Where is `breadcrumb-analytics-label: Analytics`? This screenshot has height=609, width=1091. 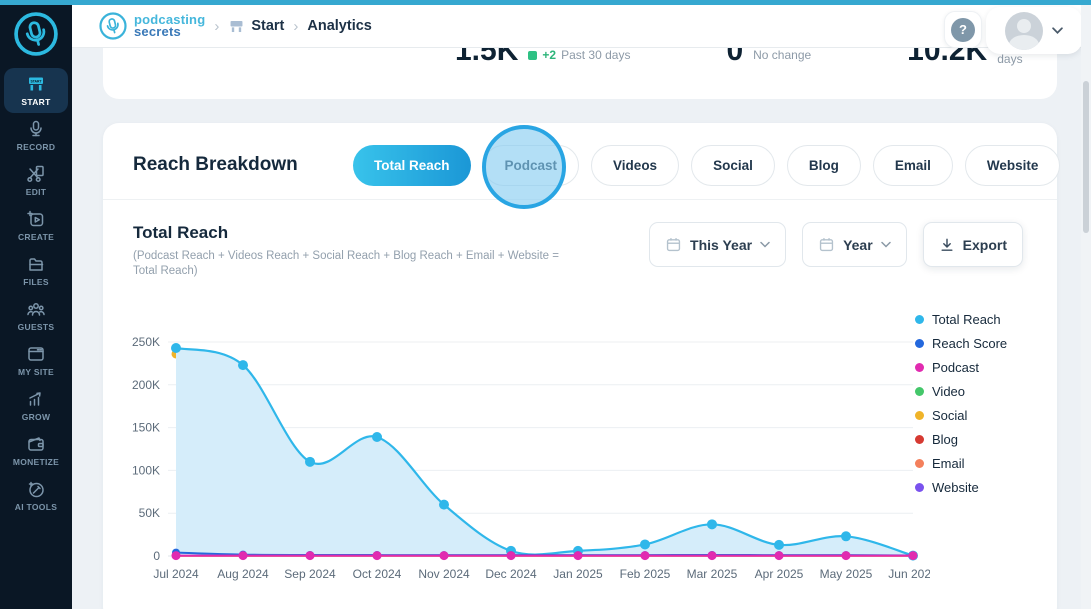
breadcrumb-analytics-label: Analytics is located at coordinates (339, 26).